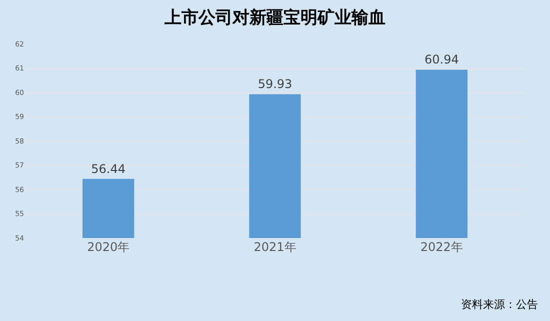 Image resolution: width=550 pixels, height=321 pixels. What do you see at coordinates (275, 247) in the screenshot?
I see `x-tick-label: 2021年` at bounding box center [275, 247].